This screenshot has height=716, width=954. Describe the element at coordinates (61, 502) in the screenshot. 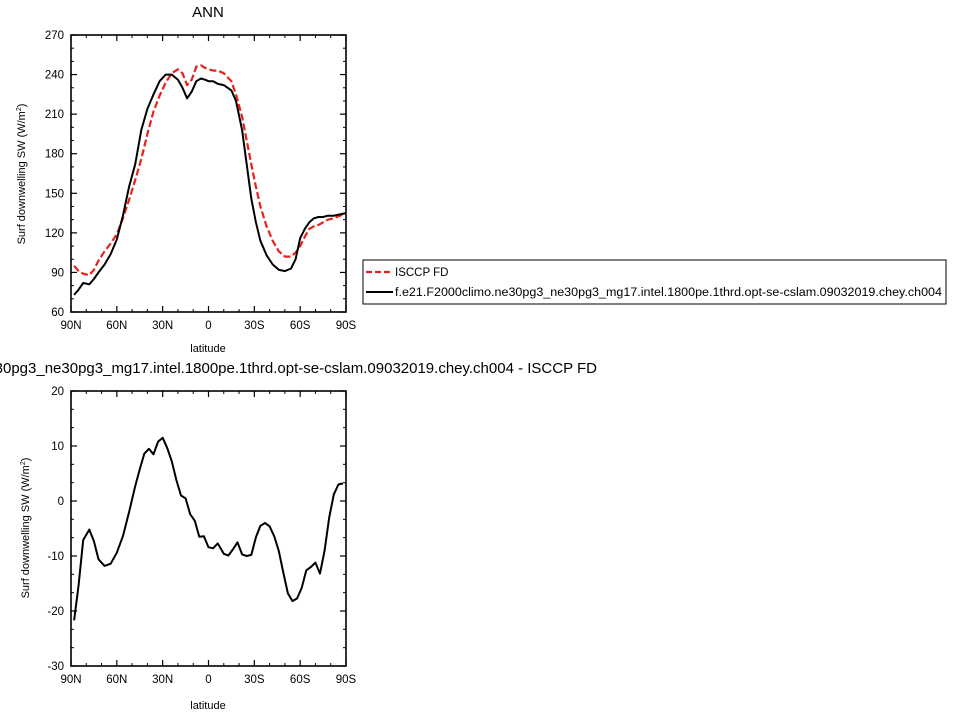

I see `y-tick-label: 0` at that location.